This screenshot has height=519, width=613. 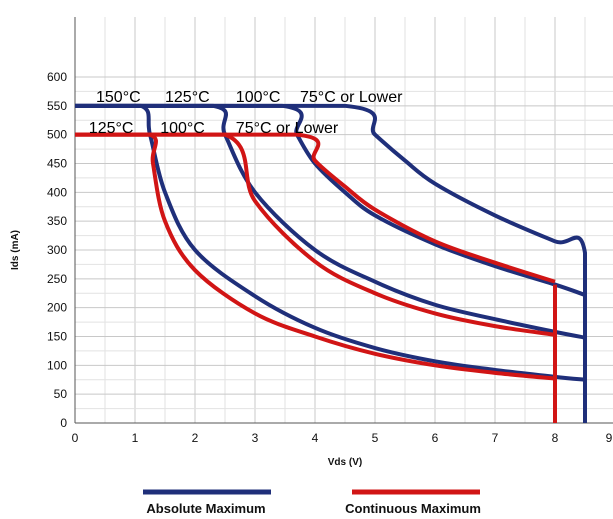 What do you see at coordinates (61, 394) in the screenshot?
I see `y-tick-label: 50` at bounding box center [61, 394].